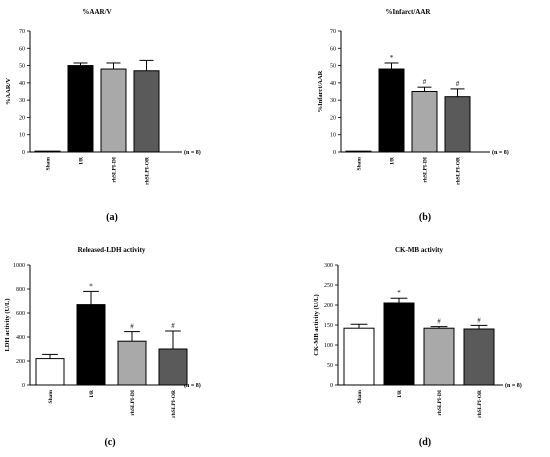  I want to click on chart1-y-tick-label: 10, so click(22, 136).